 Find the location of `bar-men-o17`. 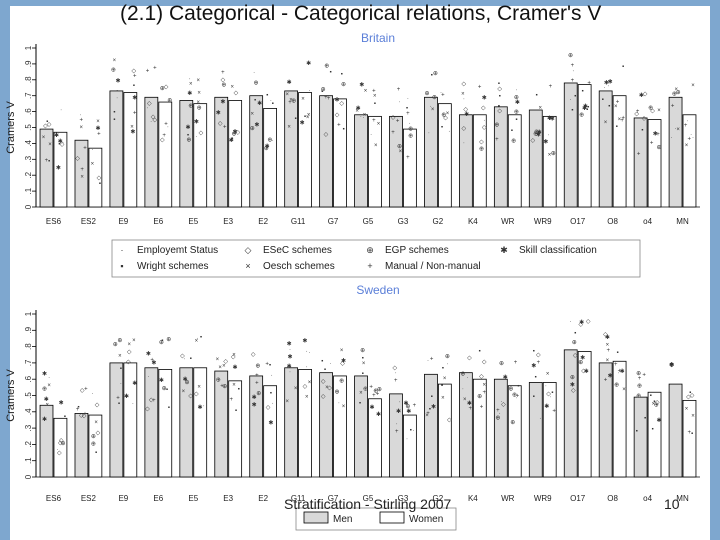

bar-men-o17 is located at coordinates (570, 413).